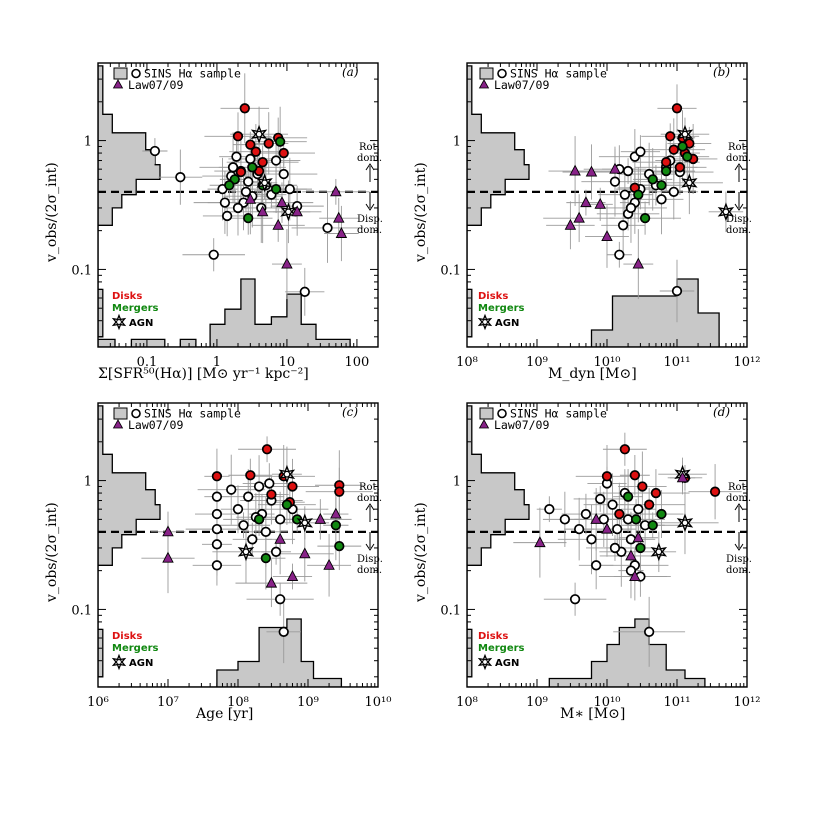 This screenshot has width=830, height=832. Describe the element at coordinates (350, 412) in the screenshot. I see `panel-c-label: (c)` at that location.